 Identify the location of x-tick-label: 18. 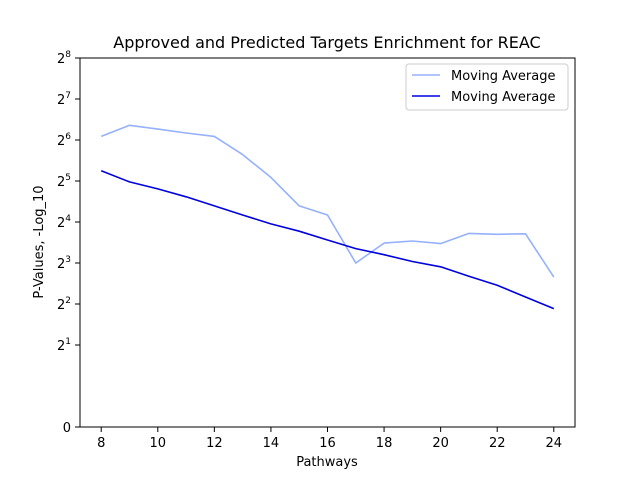
(384, 443).